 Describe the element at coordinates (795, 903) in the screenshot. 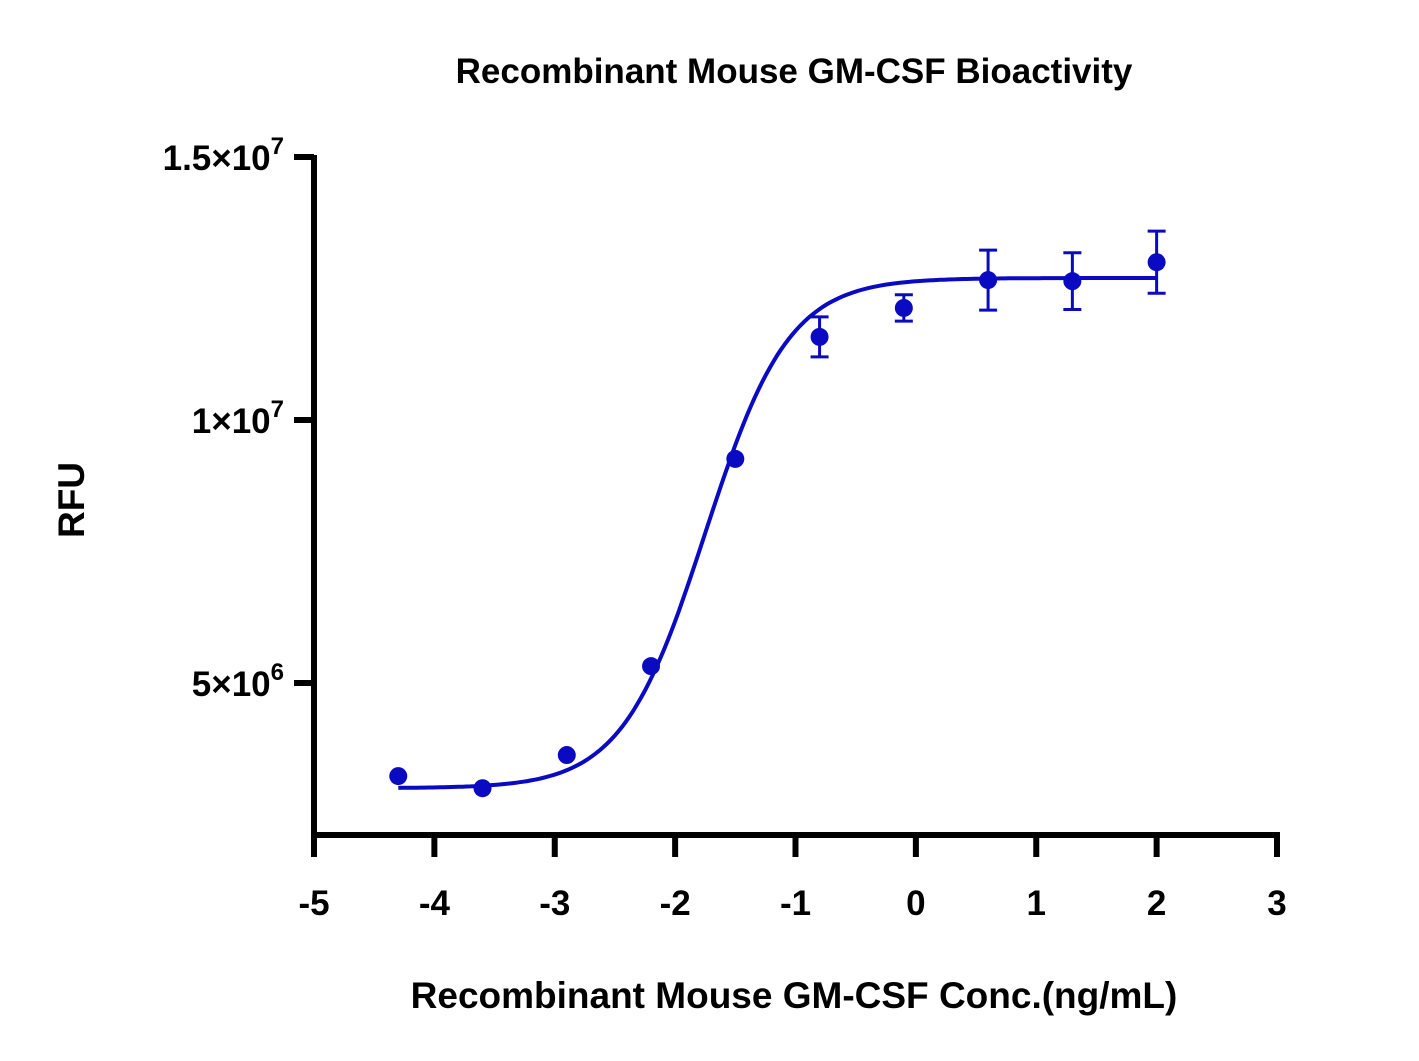

I see `x-tick-label: -1` at that location.